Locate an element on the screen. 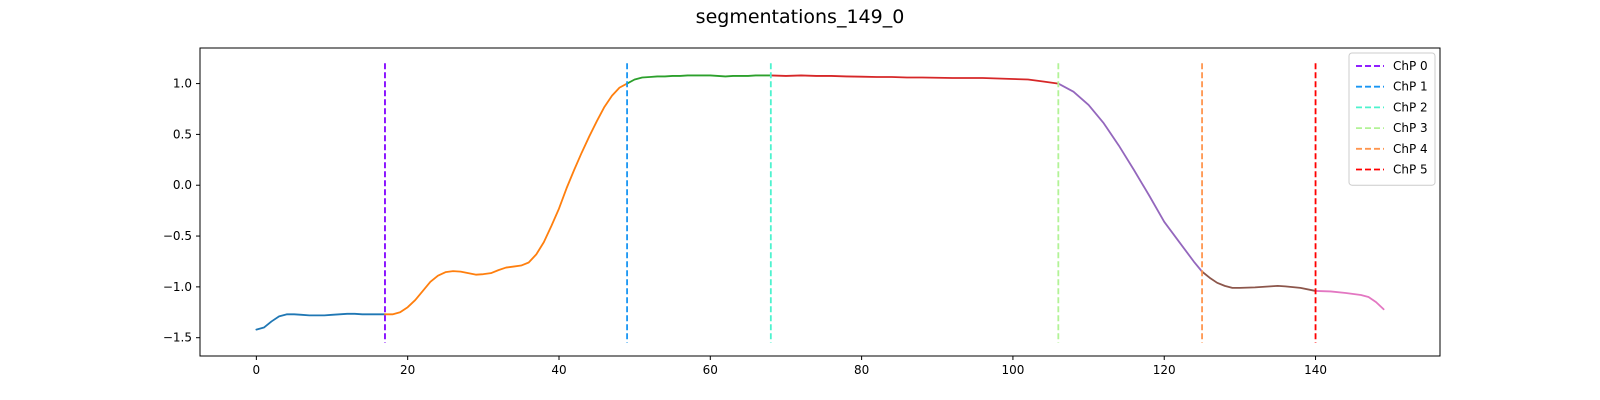 This screenshot has height=400, width=1600. x-tick-label-7: 140 is located at coordinates (1315, 370).